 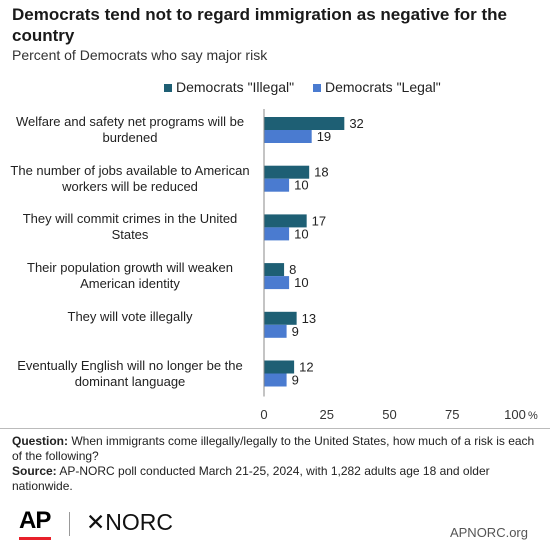 What do you see at coordinates (69, 524) in the screenshot?
I see `logo-separator` at bounding box center [69, 524].